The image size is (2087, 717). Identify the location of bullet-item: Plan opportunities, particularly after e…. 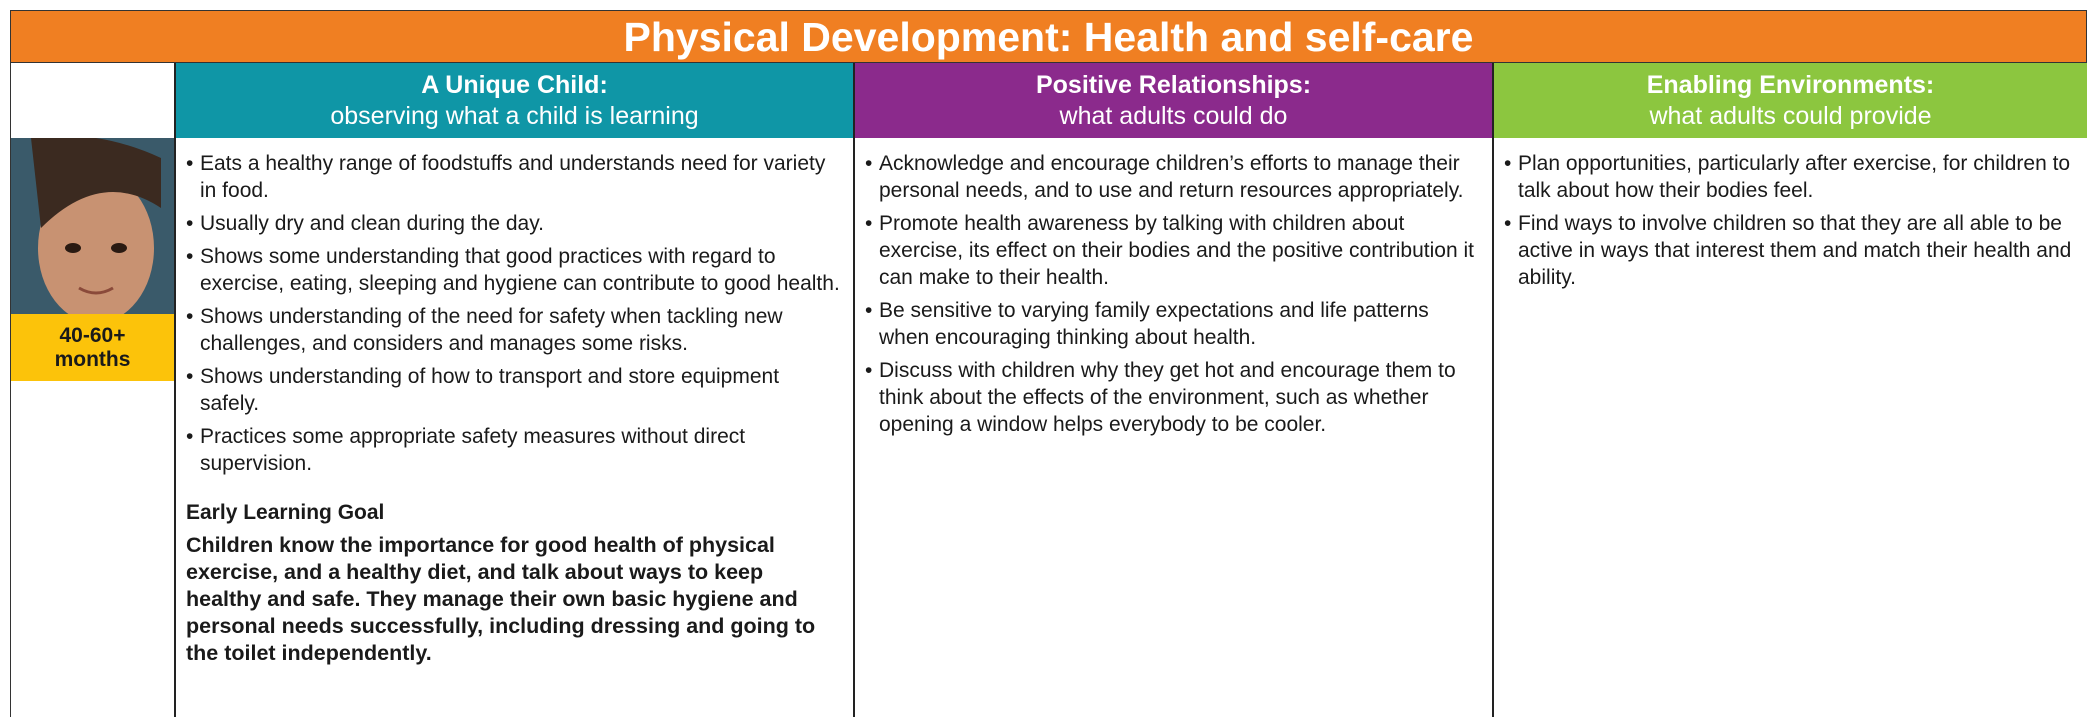
(1789, 177).